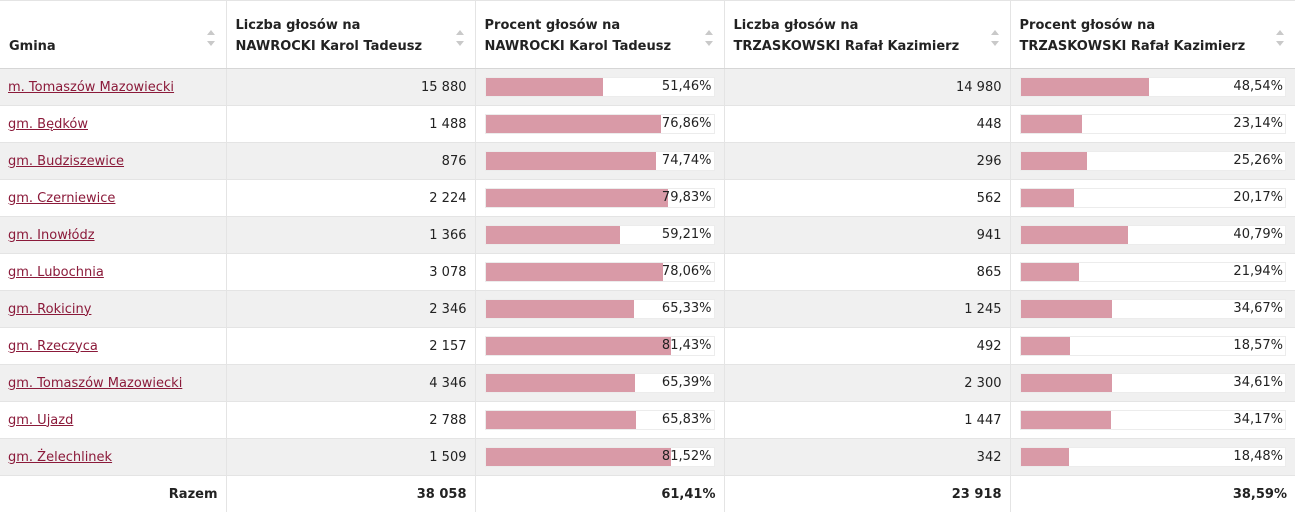  I want to click on percent-bar: 34,67%, so click(1152, 309).